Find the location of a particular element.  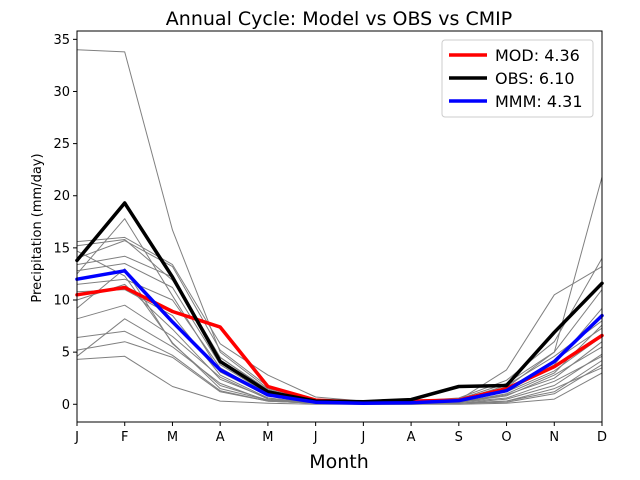

y-tick-label: 30 is located at coordinates (61, 92).